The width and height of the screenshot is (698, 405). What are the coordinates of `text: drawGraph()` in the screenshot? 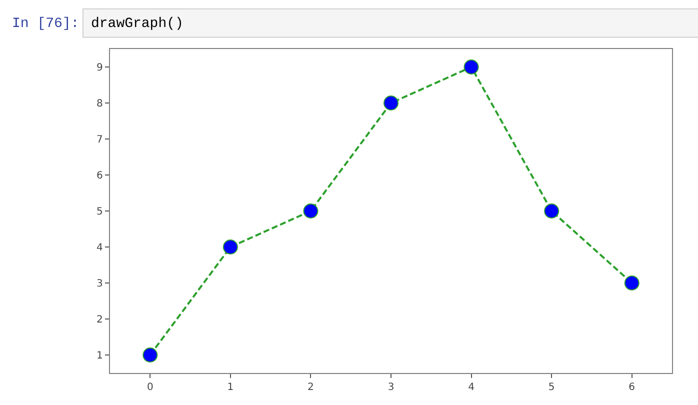 It's located at (137, 24).